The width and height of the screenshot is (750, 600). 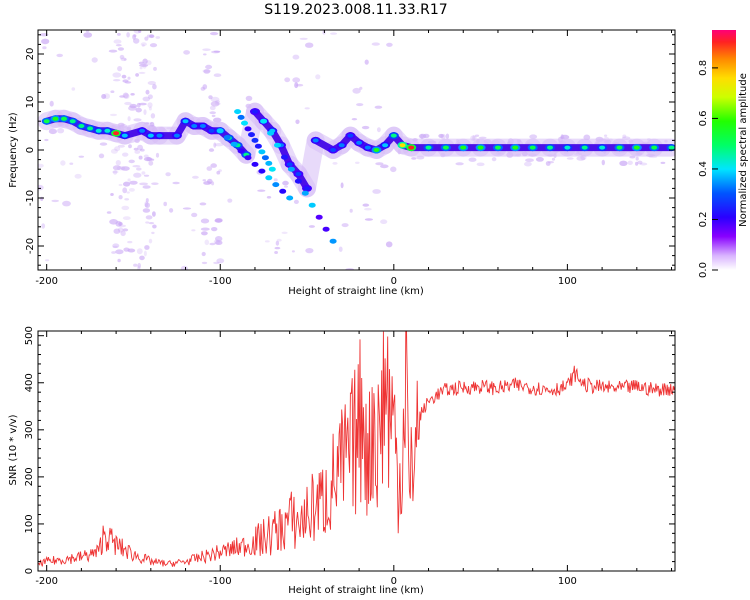 I want to click on colorbar-tick-label: 0.2, so click(x=703, y=220).